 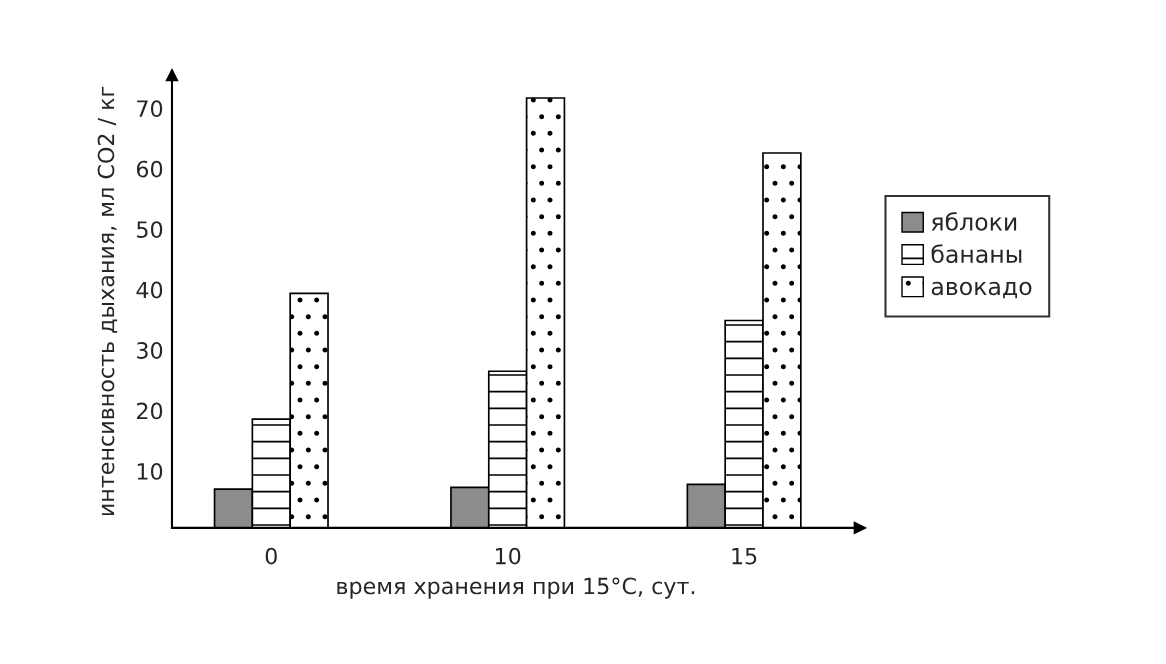 What do you see at coordinates (150, 471) in the screenshot?
I see `y-tick-label: 10` at bounding box center [150, 471].